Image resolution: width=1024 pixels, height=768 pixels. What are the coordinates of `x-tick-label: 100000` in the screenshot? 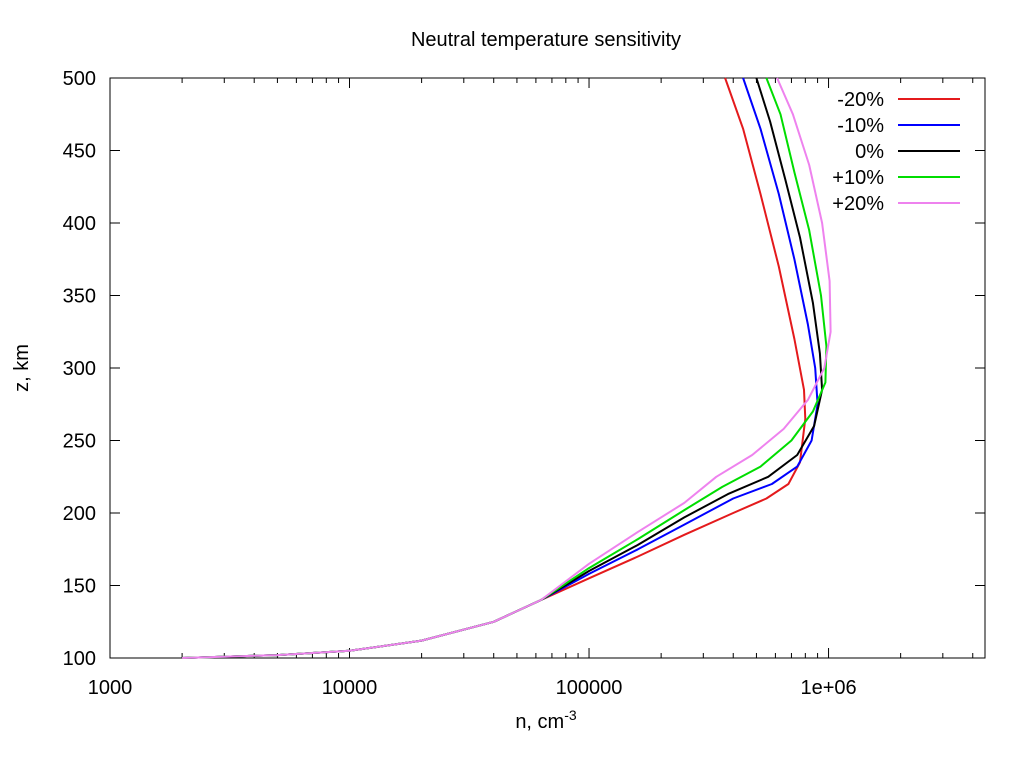 It's located at (589, 688).